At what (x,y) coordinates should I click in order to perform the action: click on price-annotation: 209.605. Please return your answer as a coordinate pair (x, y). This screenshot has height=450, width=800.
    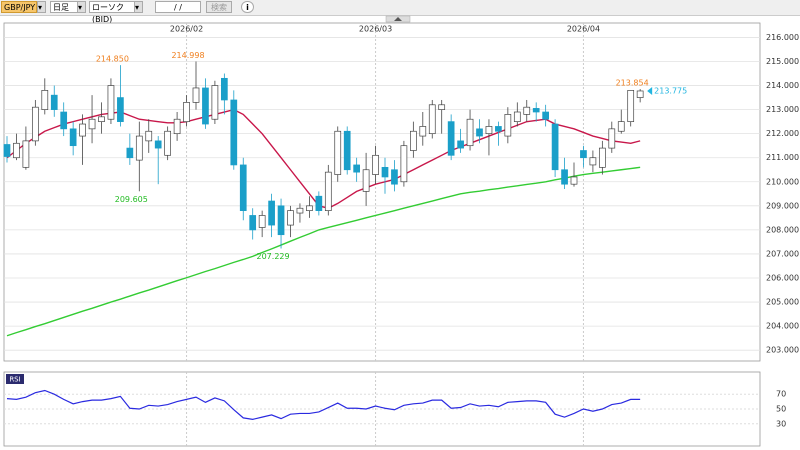
    Looking at the image, I should click on (131, 199).